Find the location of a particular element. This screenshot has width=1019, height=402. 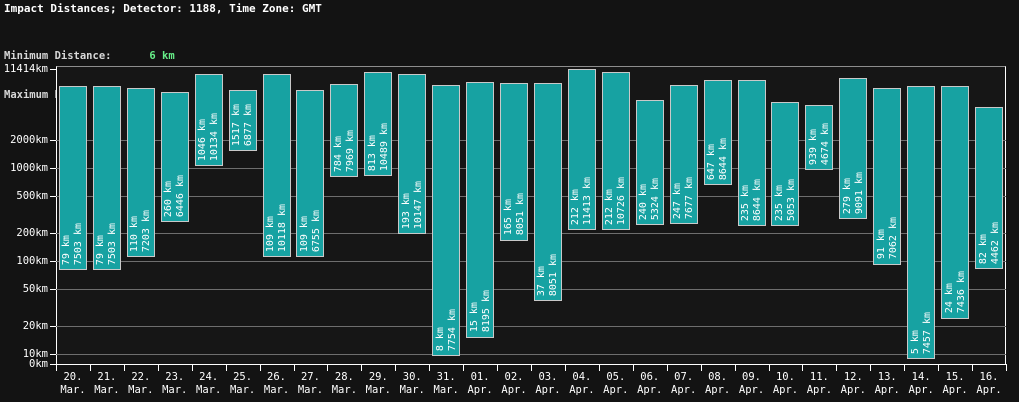

bar: 37 km 8051 km is located at coordinates (547, 192).